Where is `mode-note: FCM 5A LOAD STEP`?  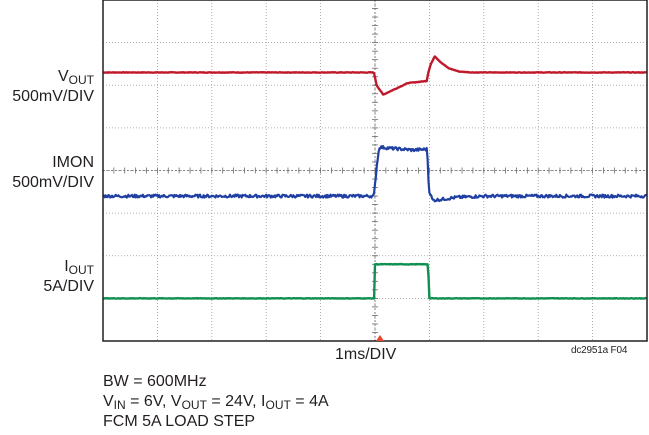
mode-note: FCM 5A LOAD STEP is located at coordinates (179, 421).